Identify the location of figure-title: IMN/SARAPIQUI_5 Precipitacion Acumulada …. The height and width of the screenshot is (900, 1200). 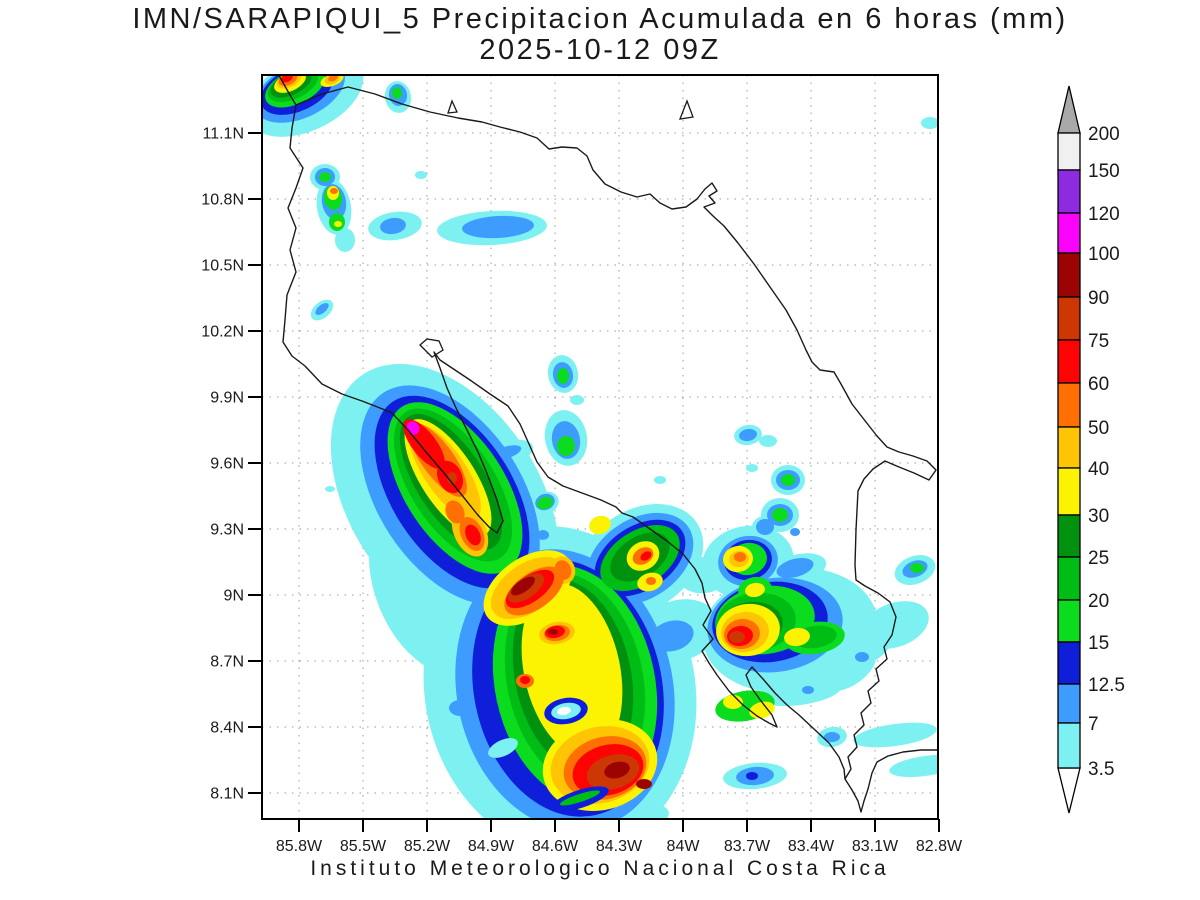
(599, 19).